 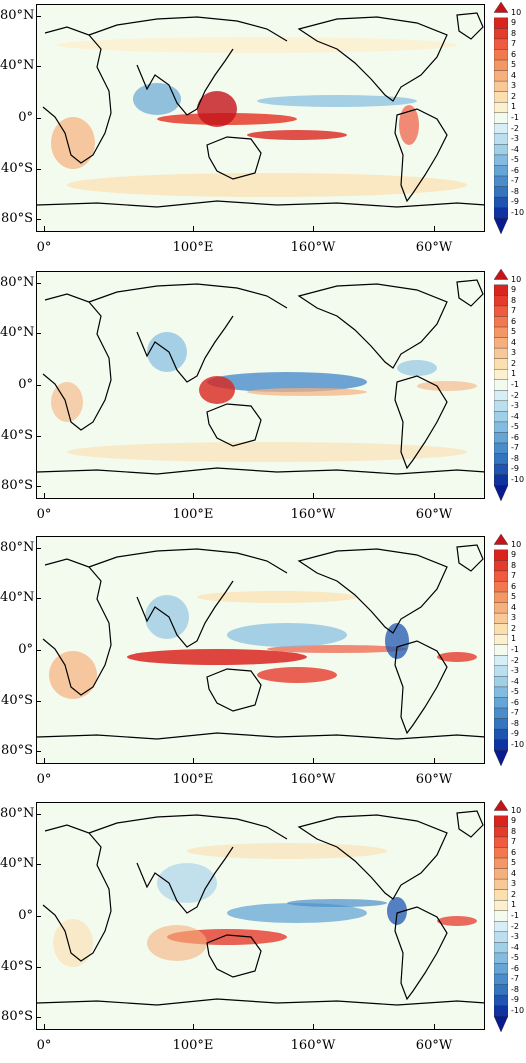 What do you see at coordinates (501, 385) in the screenshot?
I see `colorbar` at bounding box center [501, 385].